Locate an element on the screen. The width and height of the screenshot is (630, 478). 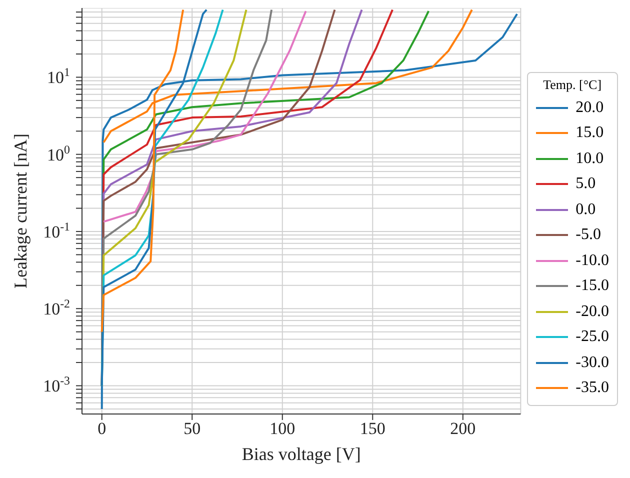
y-tick-label: 10$^{1}$ is located at coordinates (58, 76).